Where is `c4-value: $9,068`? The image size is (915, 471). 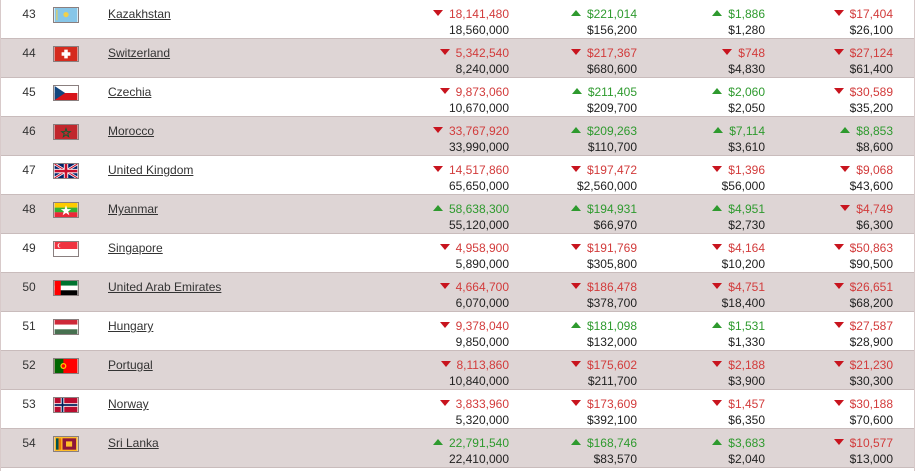 c4-value: $9,068 is located at coordinates (866, 171).